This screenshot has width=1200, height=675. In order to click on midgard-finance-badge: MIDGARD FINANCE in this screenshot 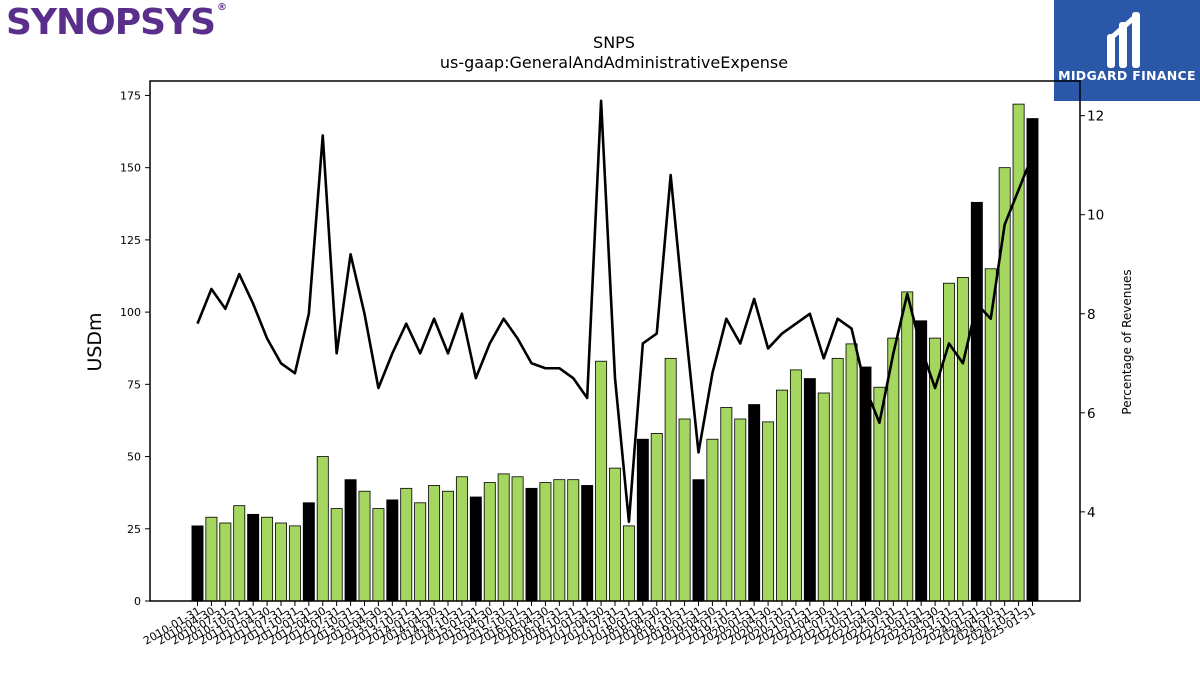, I will do `click(1127, 50)`.